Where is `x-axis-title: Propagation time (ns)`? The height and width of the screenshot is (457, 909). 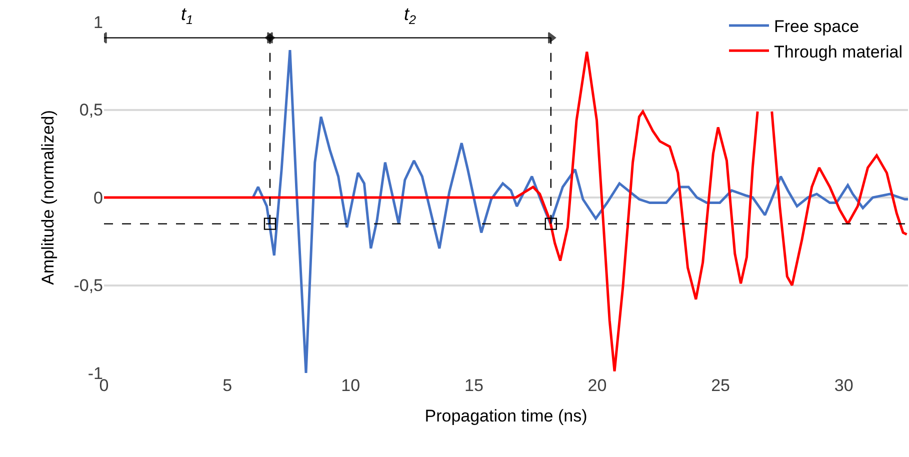 x-axis-title: Propagation time (ns) is located at coordinates (506, 416).